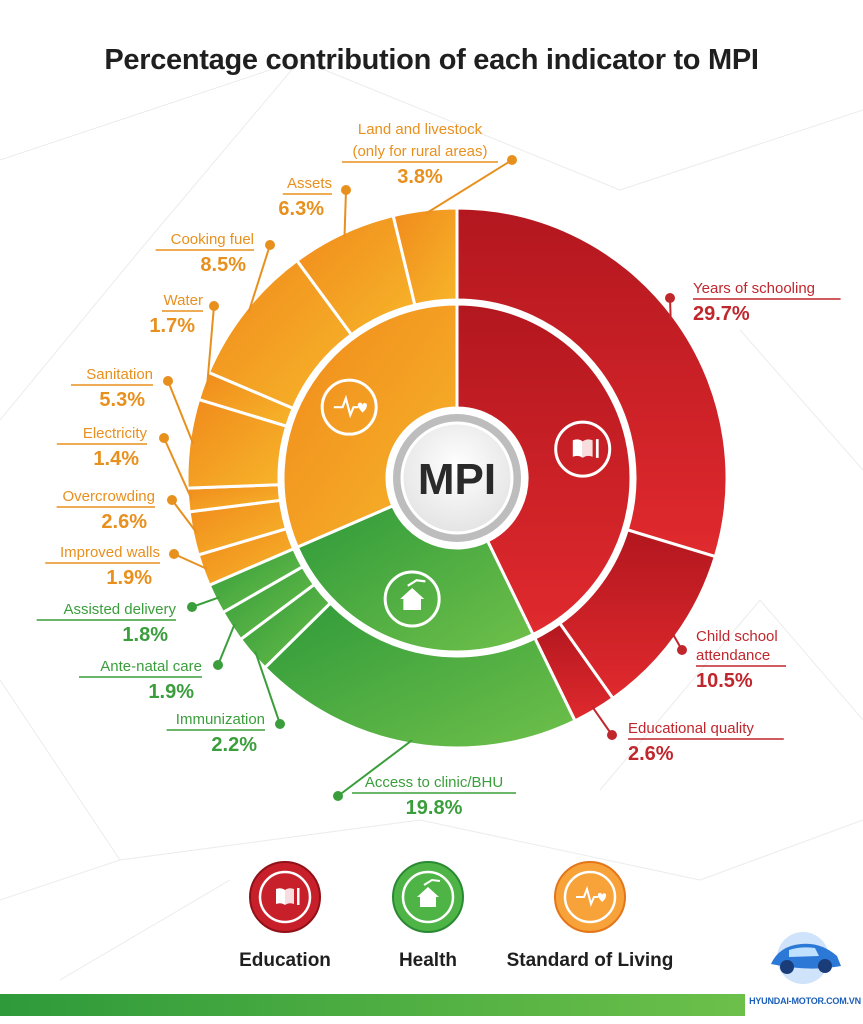 Image resolution: width=863 pixels, height=1024 pixels. Describe the element at coordinates (280, 724) in the screenshot. I see `leader-dot-immunization` at that location.